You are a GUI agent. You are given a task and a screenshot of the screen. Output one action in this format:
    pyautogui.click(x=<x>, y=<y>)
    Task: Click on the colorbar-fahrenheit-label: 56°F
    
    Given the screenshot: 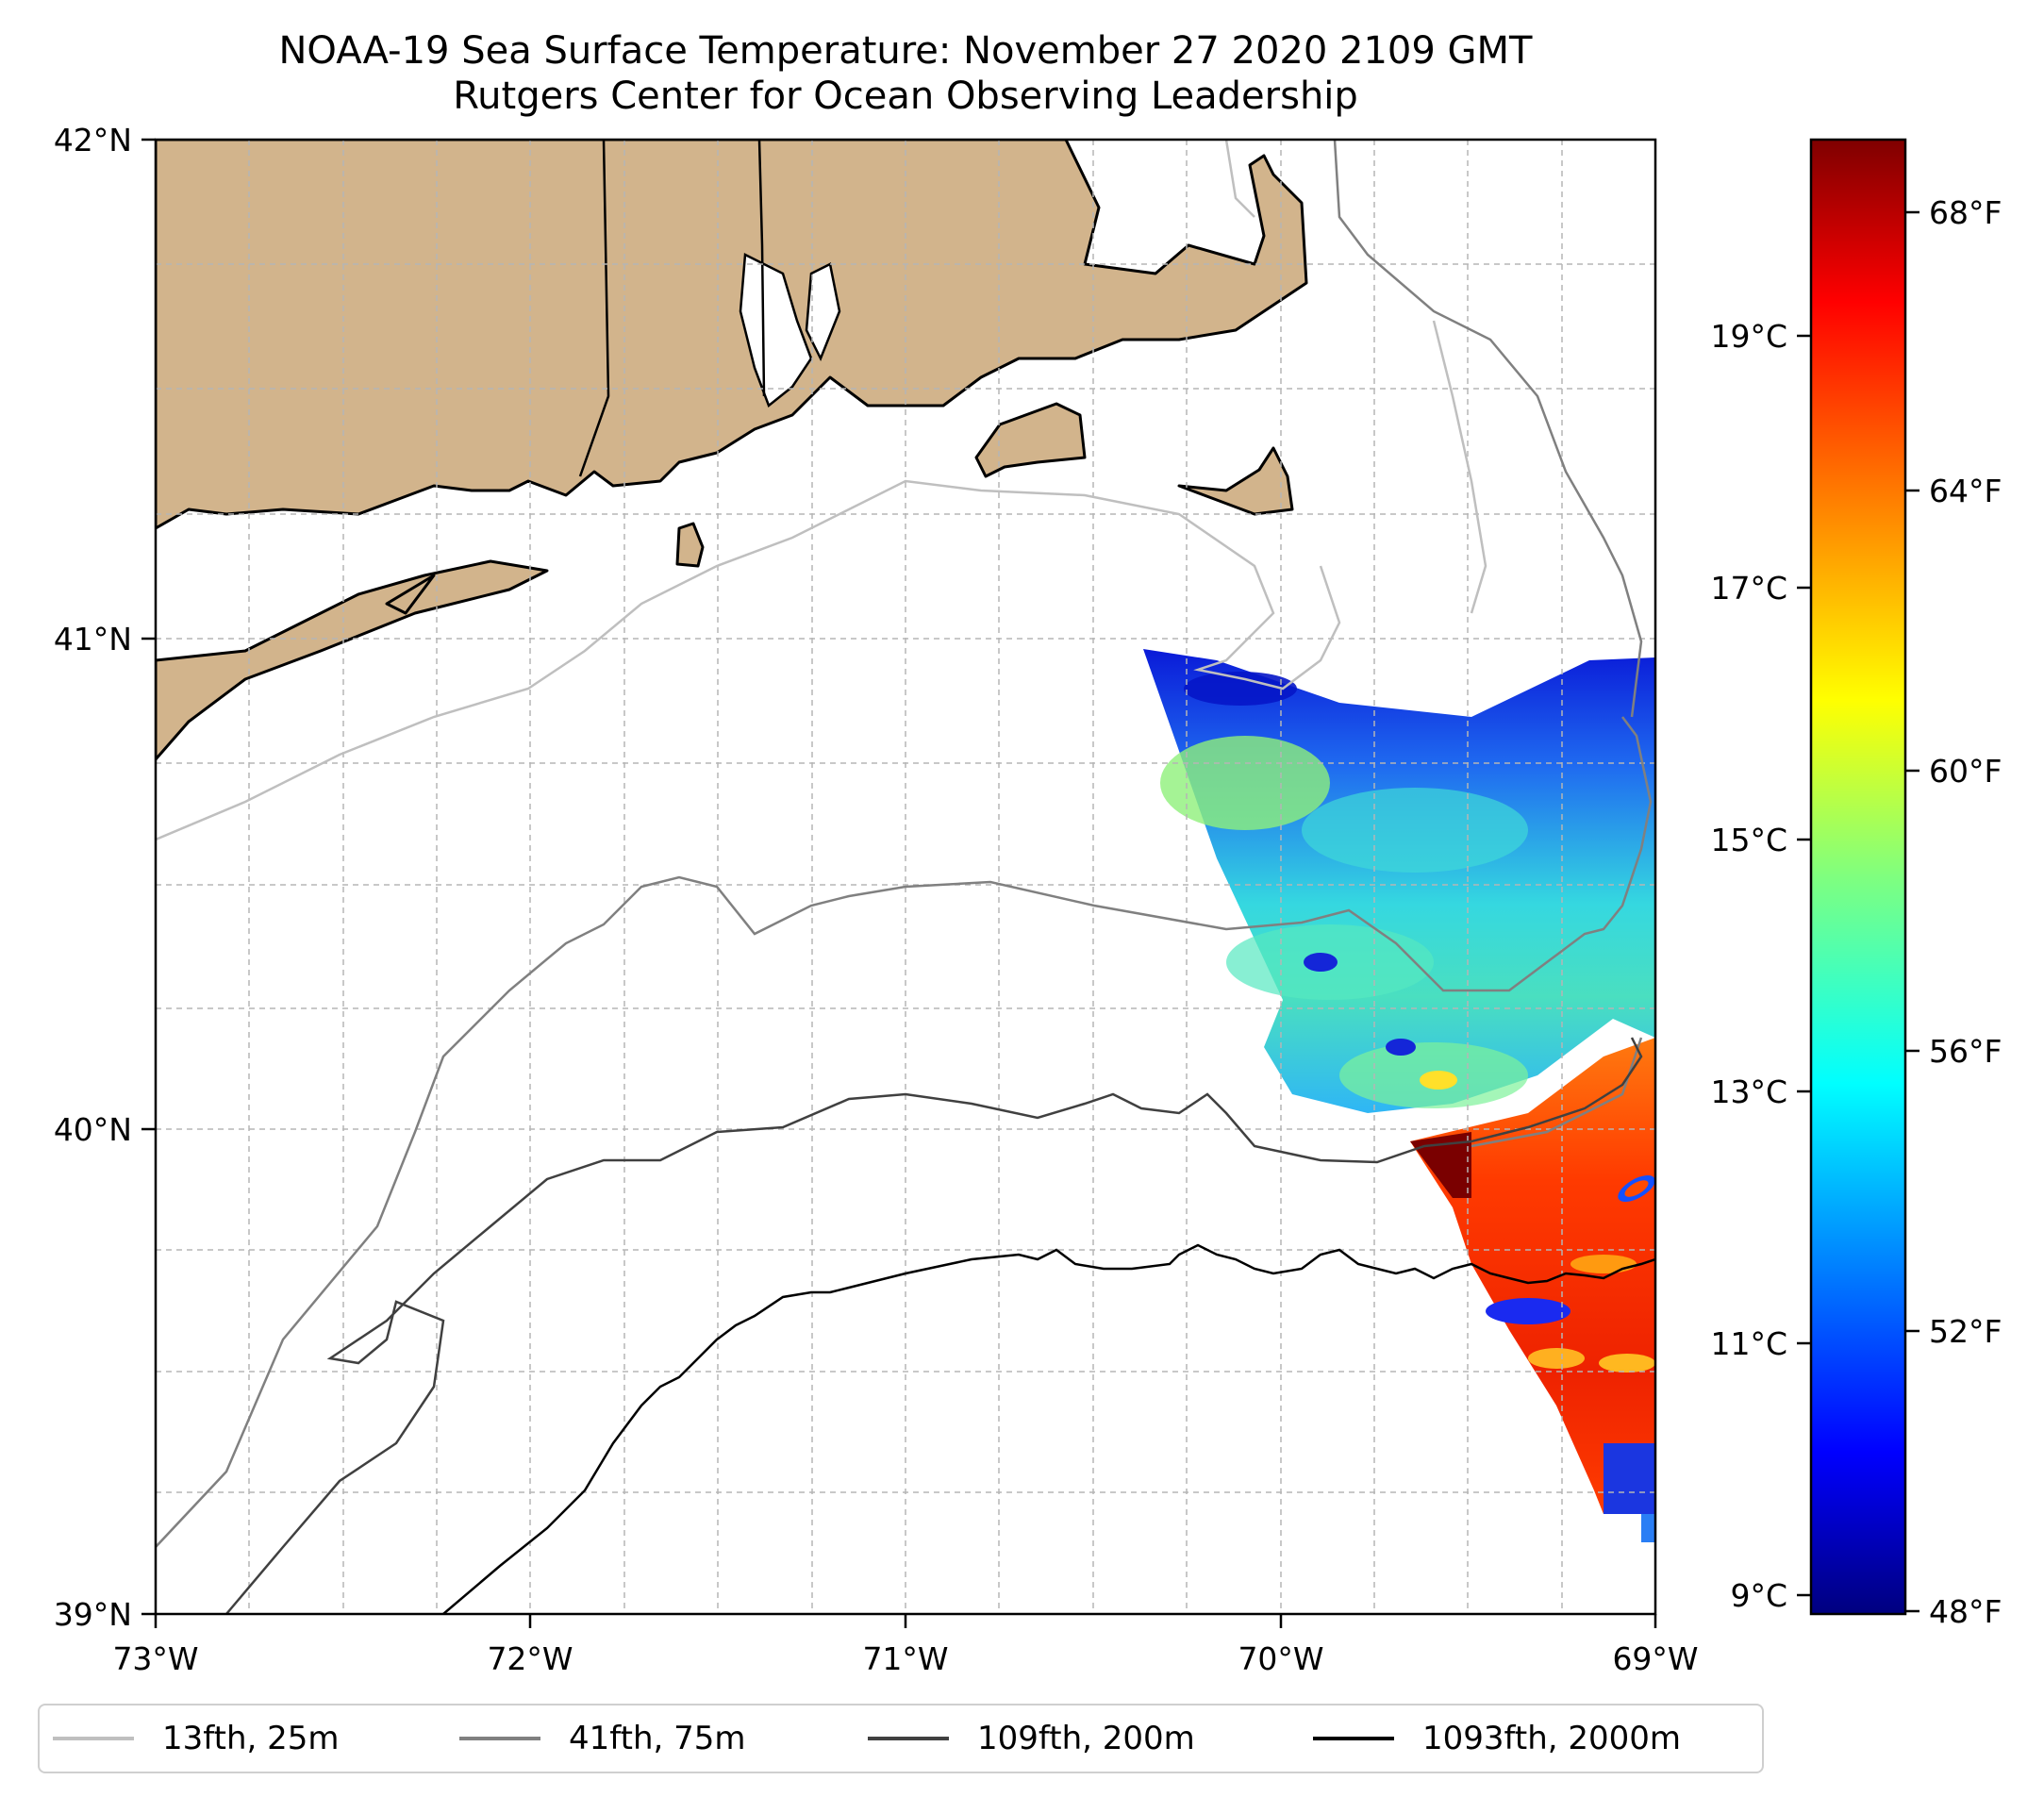 What is the action you would take?
    pyautogui.click(x=1965, y=1051)
    